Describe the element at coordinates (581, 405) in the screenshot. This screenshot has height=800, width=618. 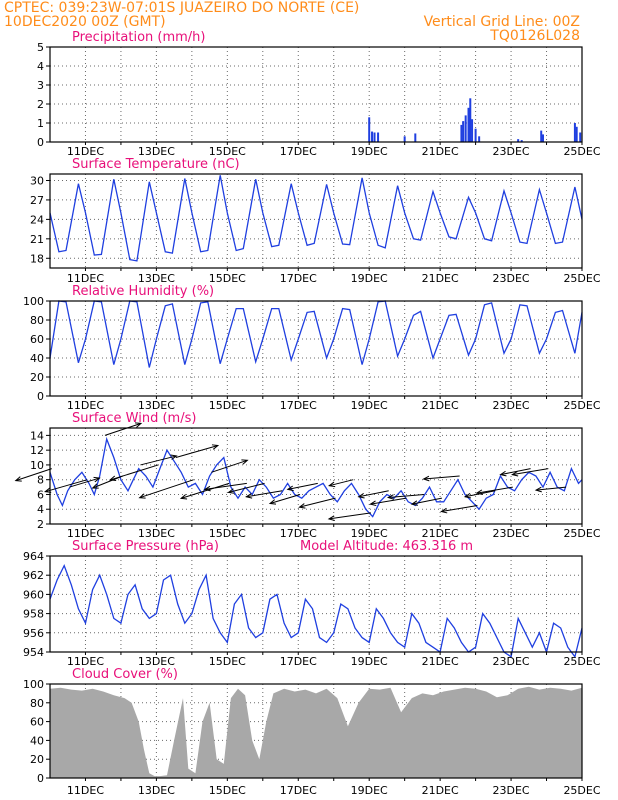
I see `surface-wind-x-tick-label: 25DEC` at that location.